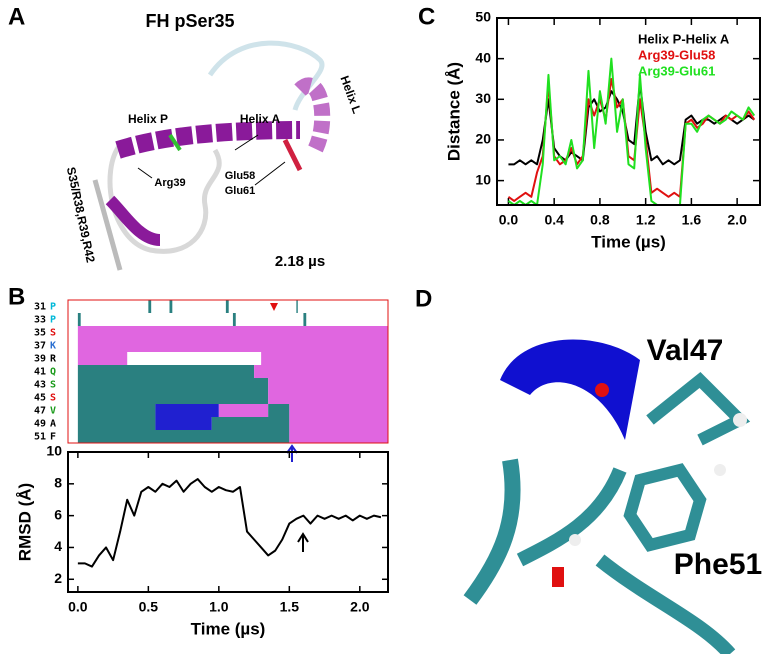 Image resolution: width=783 pixels, height=654 pixels. I want to click on time-label: 2.18 µs, so click(300, 261).